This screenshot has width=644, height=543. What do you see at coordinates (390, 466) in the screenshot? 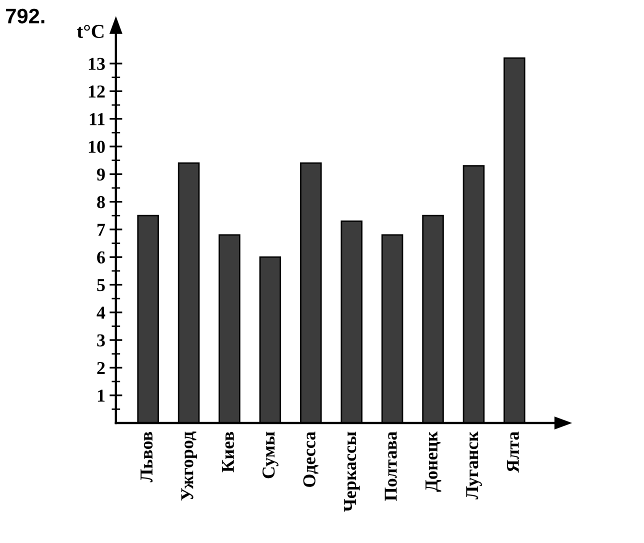
I see `x-tick-label: Полтава` at bounding box center [390, 466].